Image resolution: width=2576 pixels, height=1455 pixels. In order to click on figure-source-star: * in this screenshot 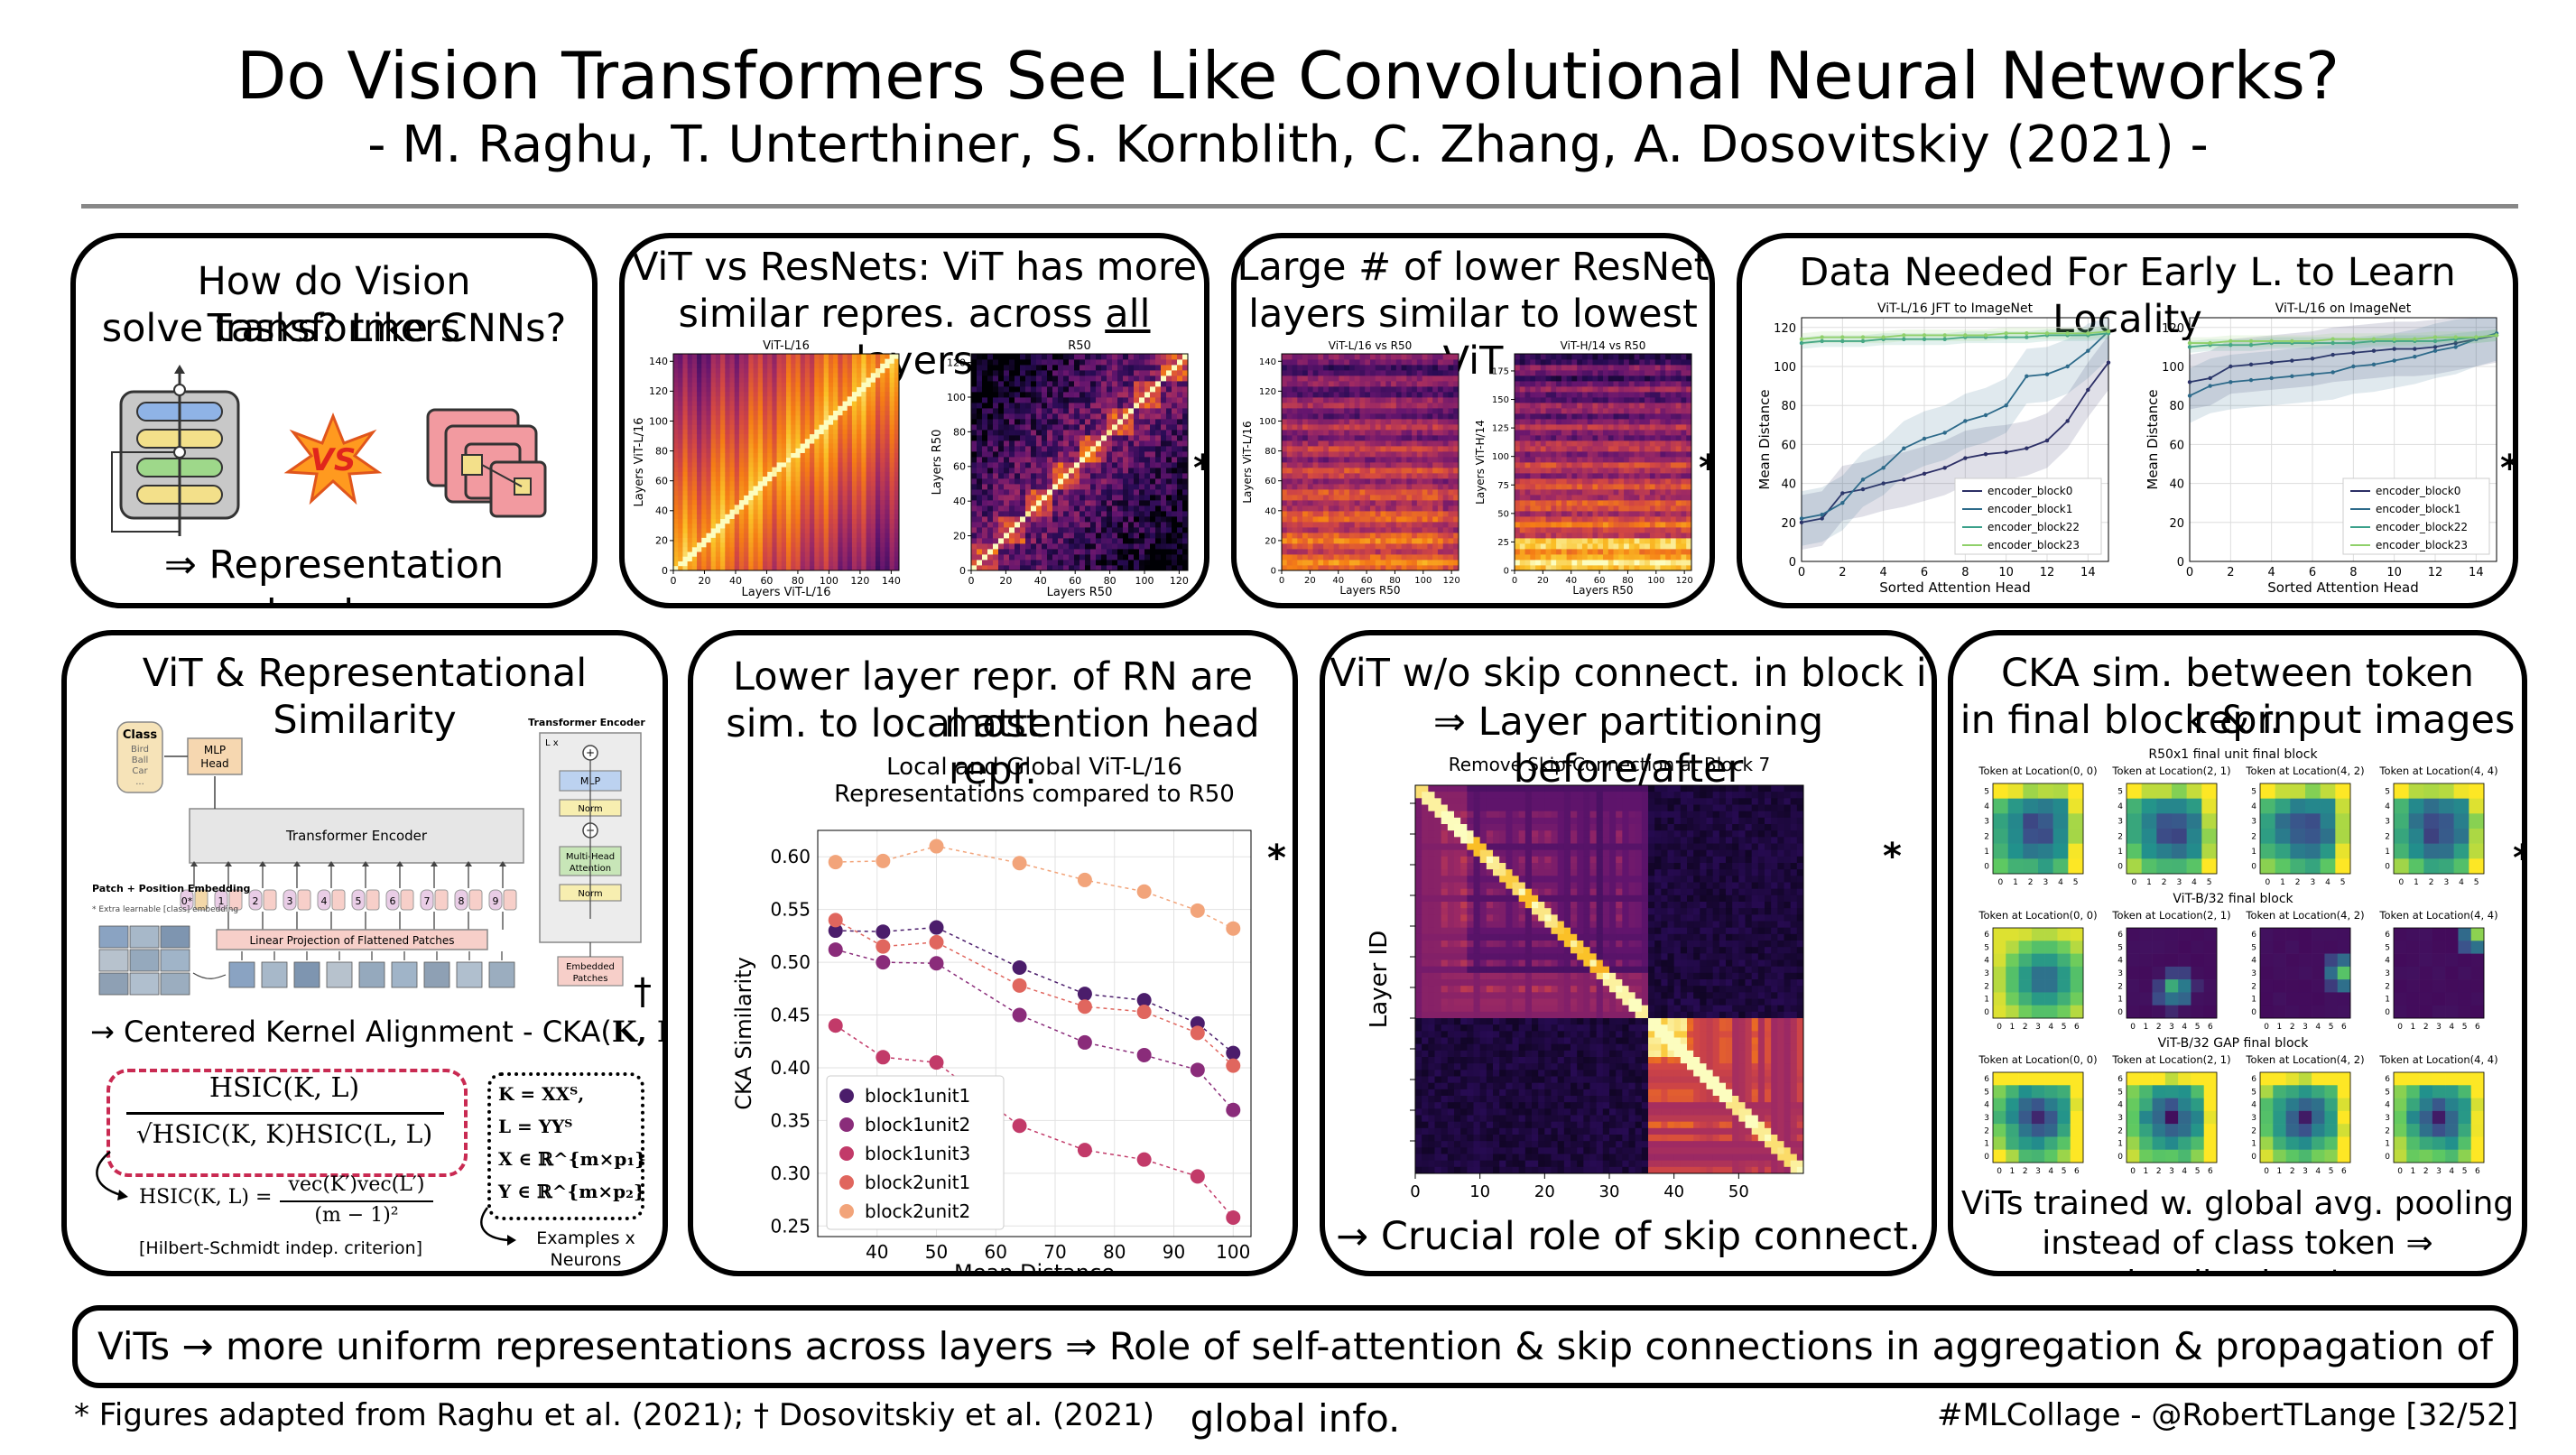, I will do `click(1892, 857)`.